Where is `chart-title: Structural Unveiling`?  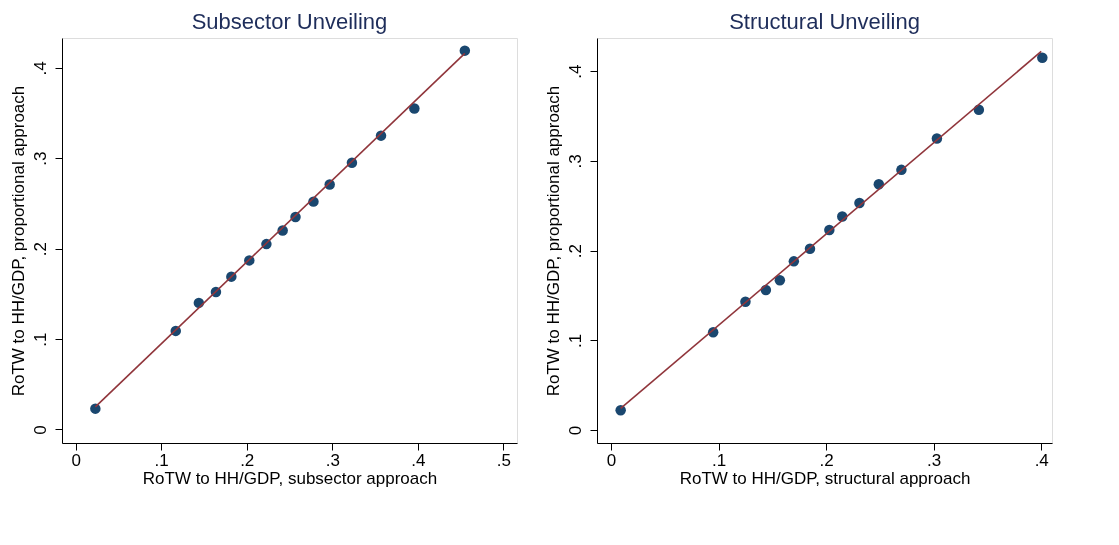
chart-title: Structural Unveiling is located at coordinates (824, 21).